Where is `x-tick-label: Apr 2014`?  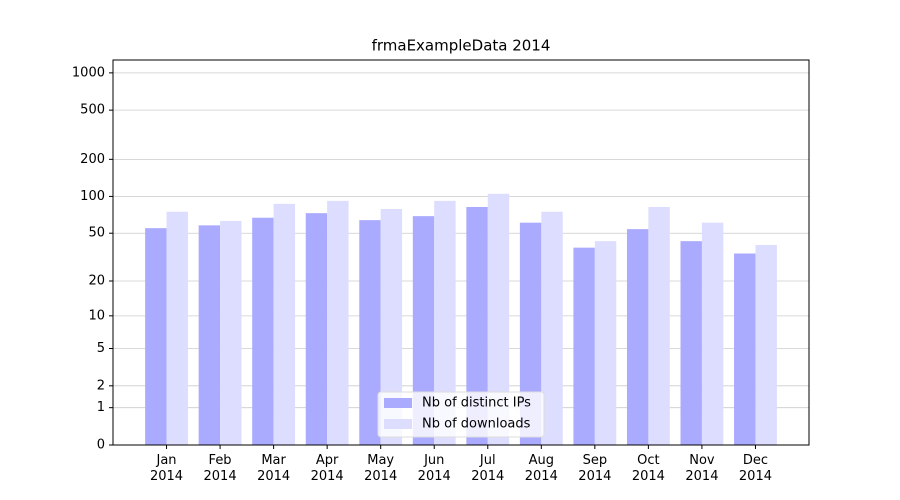 x-tick-label: Apr 2014 is located at coordinates (327, 468).